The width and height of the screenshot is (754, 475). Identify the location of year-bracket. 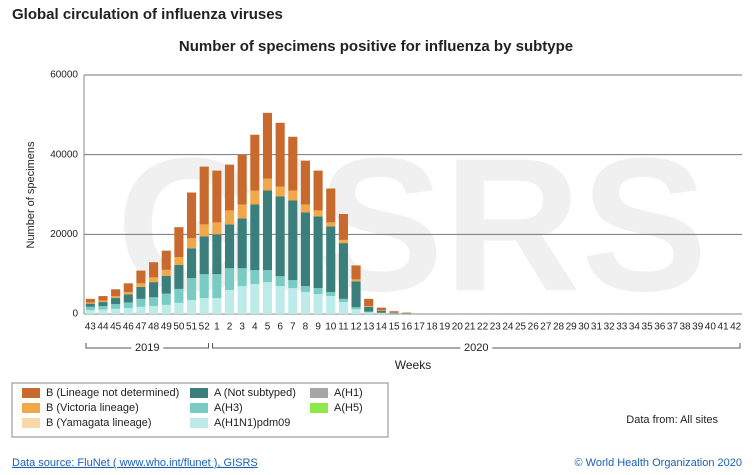
(147, 346).